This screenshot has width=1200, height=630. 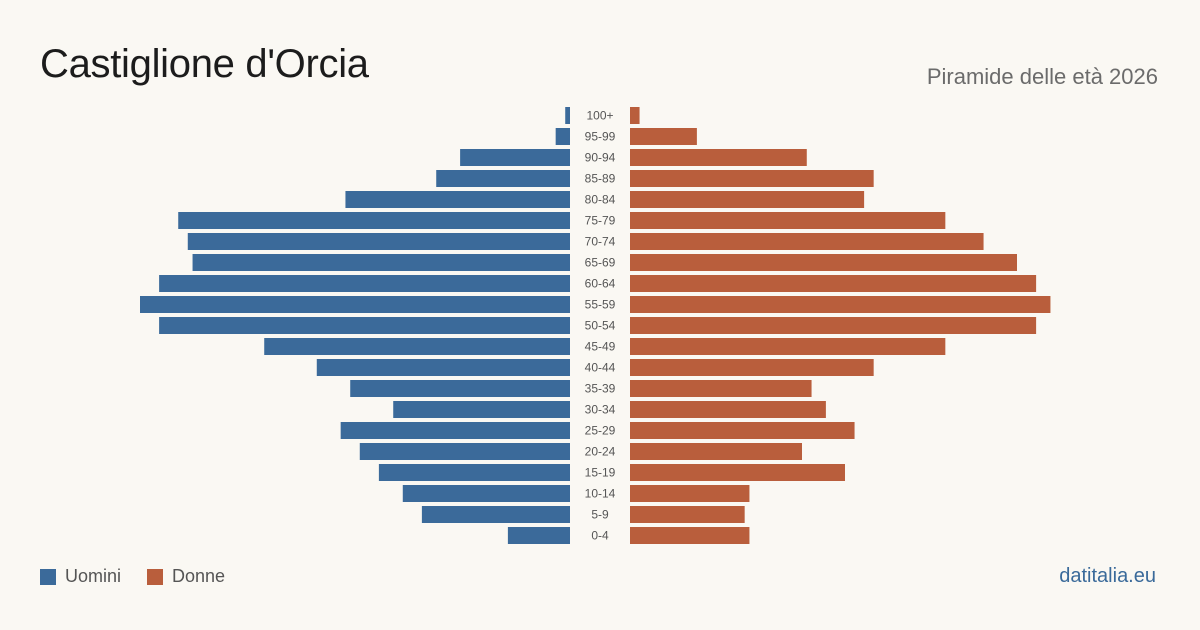 I want to click on age-label-55-59: 55-59, so click(x=600, y=305).